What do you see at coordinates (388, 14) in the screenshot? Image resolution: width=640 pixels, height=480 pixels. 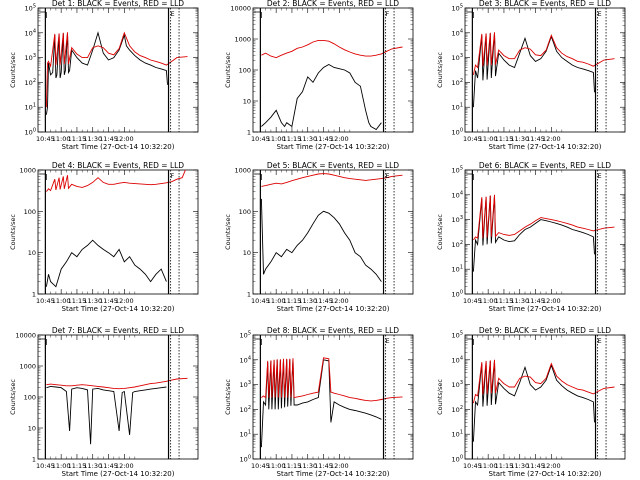 I see `end-flag-label: F` at bounding box center [388, 14].